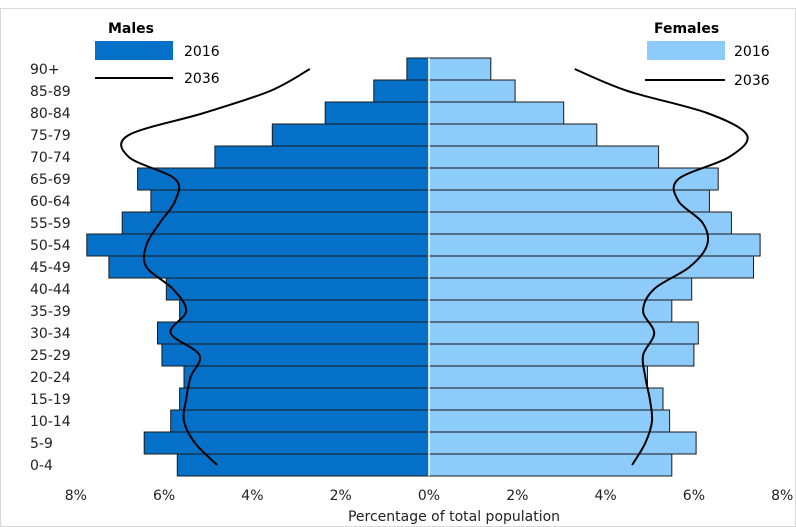 This screenshot has height=527, width=796. What do you see at coordinates (50, 356) in the screenshot?
I see `age-group-label-25-29: 25-29` at bounding box center [50, 356].